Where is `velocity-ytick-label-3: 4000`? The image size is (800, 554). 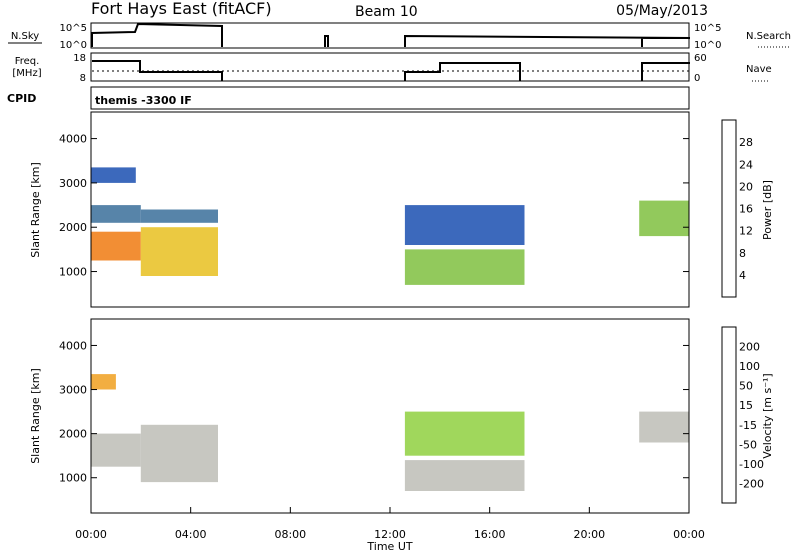
velocity-ytick-label-3: 4000 is located at coordinates (73, 345).